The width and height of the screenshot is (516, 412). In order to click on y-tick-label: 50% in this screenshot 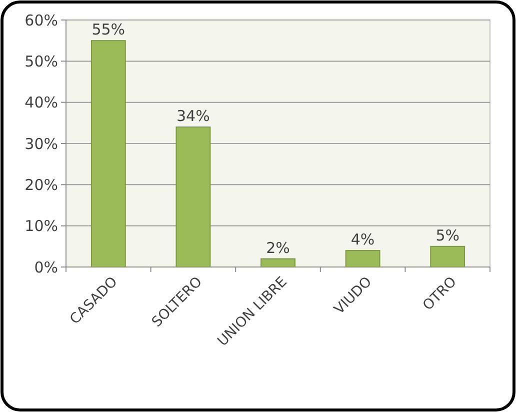, I will do `click(41, 61)`.